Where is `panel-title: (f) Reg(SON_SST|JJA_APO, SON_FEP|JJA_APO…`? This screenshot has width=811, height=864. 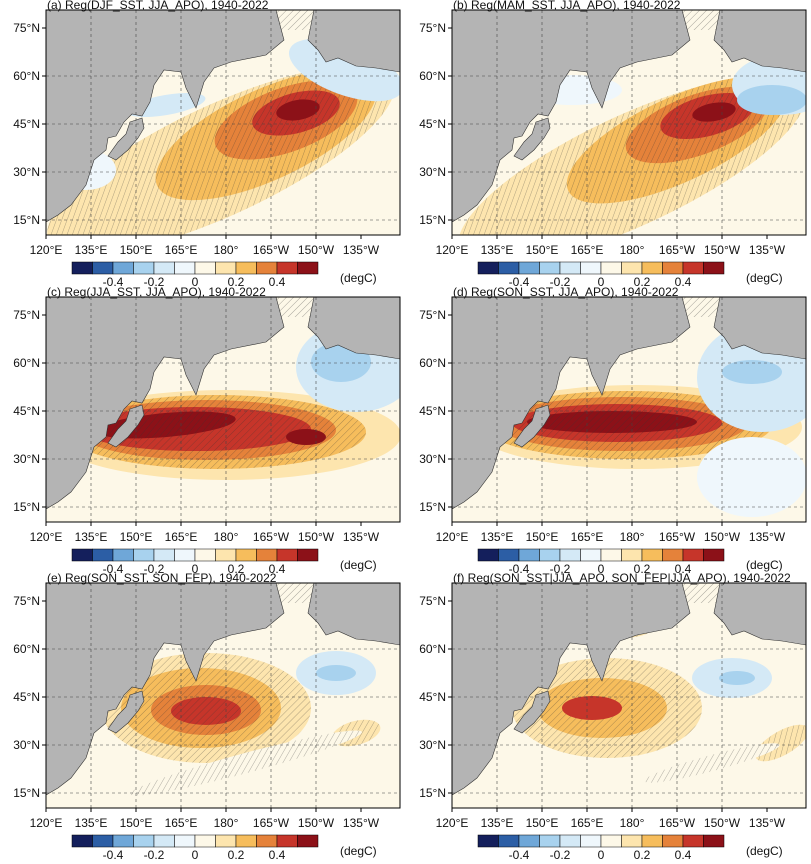 panel-title: (f) Reg(SON_SST|JJA_APO, SON_FEP|JJA_APO… is located at coordinates (622, 578).